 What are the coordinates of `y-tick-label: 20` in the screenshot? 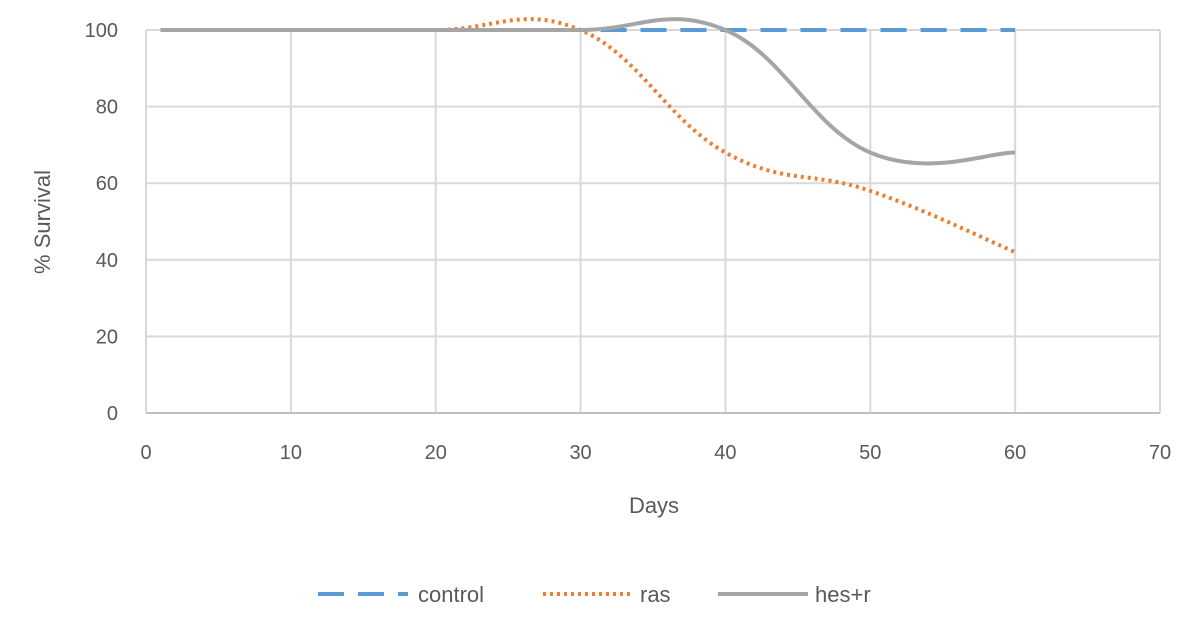 It's located at (107, 337).